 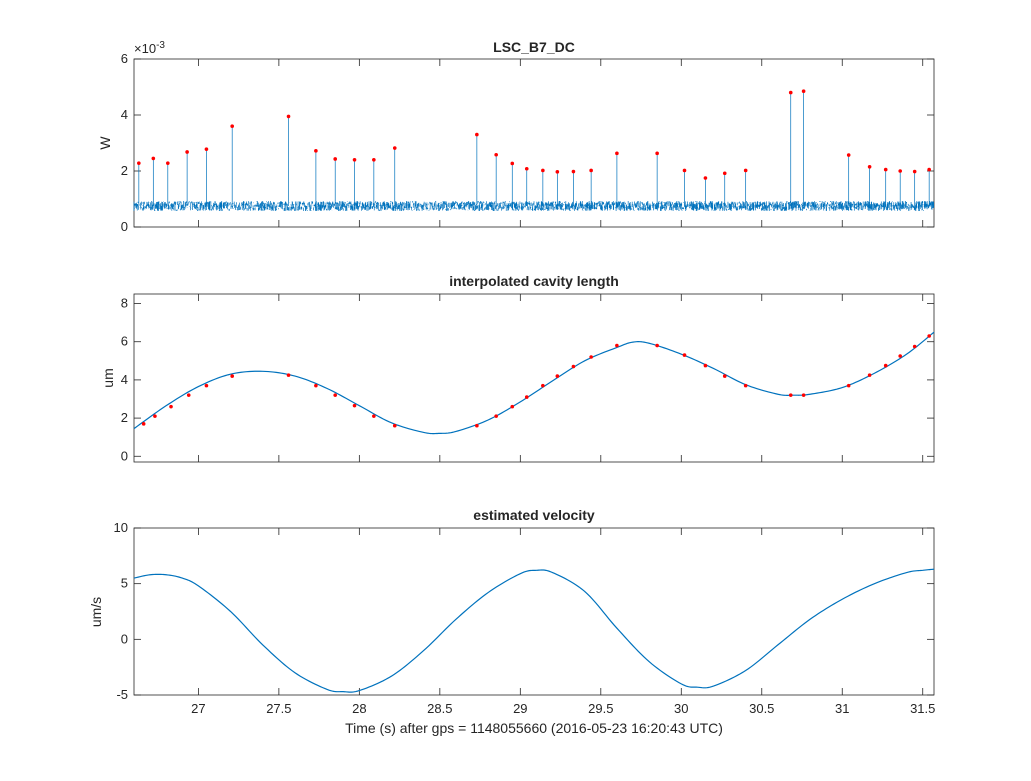 What do you see at coordinates (534, 515) in the screenshot?
I see `title-velocity: estimated velocity` at bounding box center [534, 515].